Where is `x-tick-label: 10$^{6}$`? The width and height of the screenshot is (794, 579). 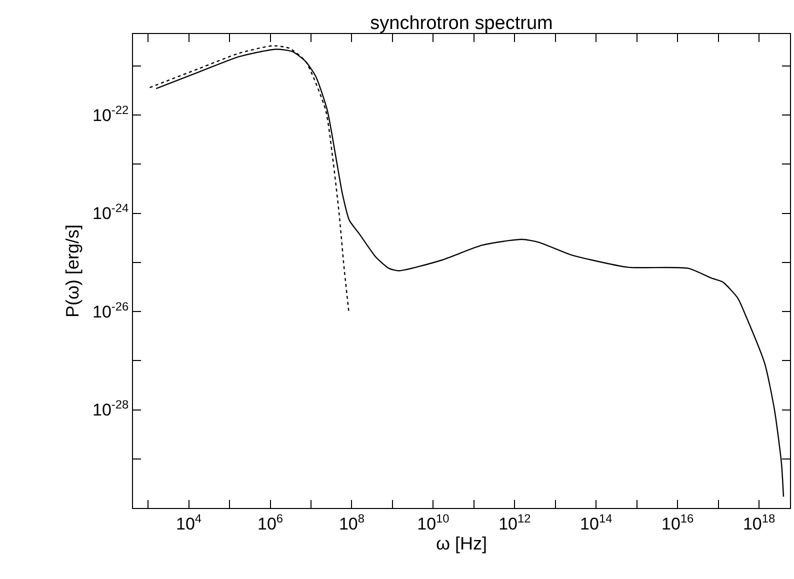
x-tick-label: 10$^{6}$ is located at coordinates (270, 522).